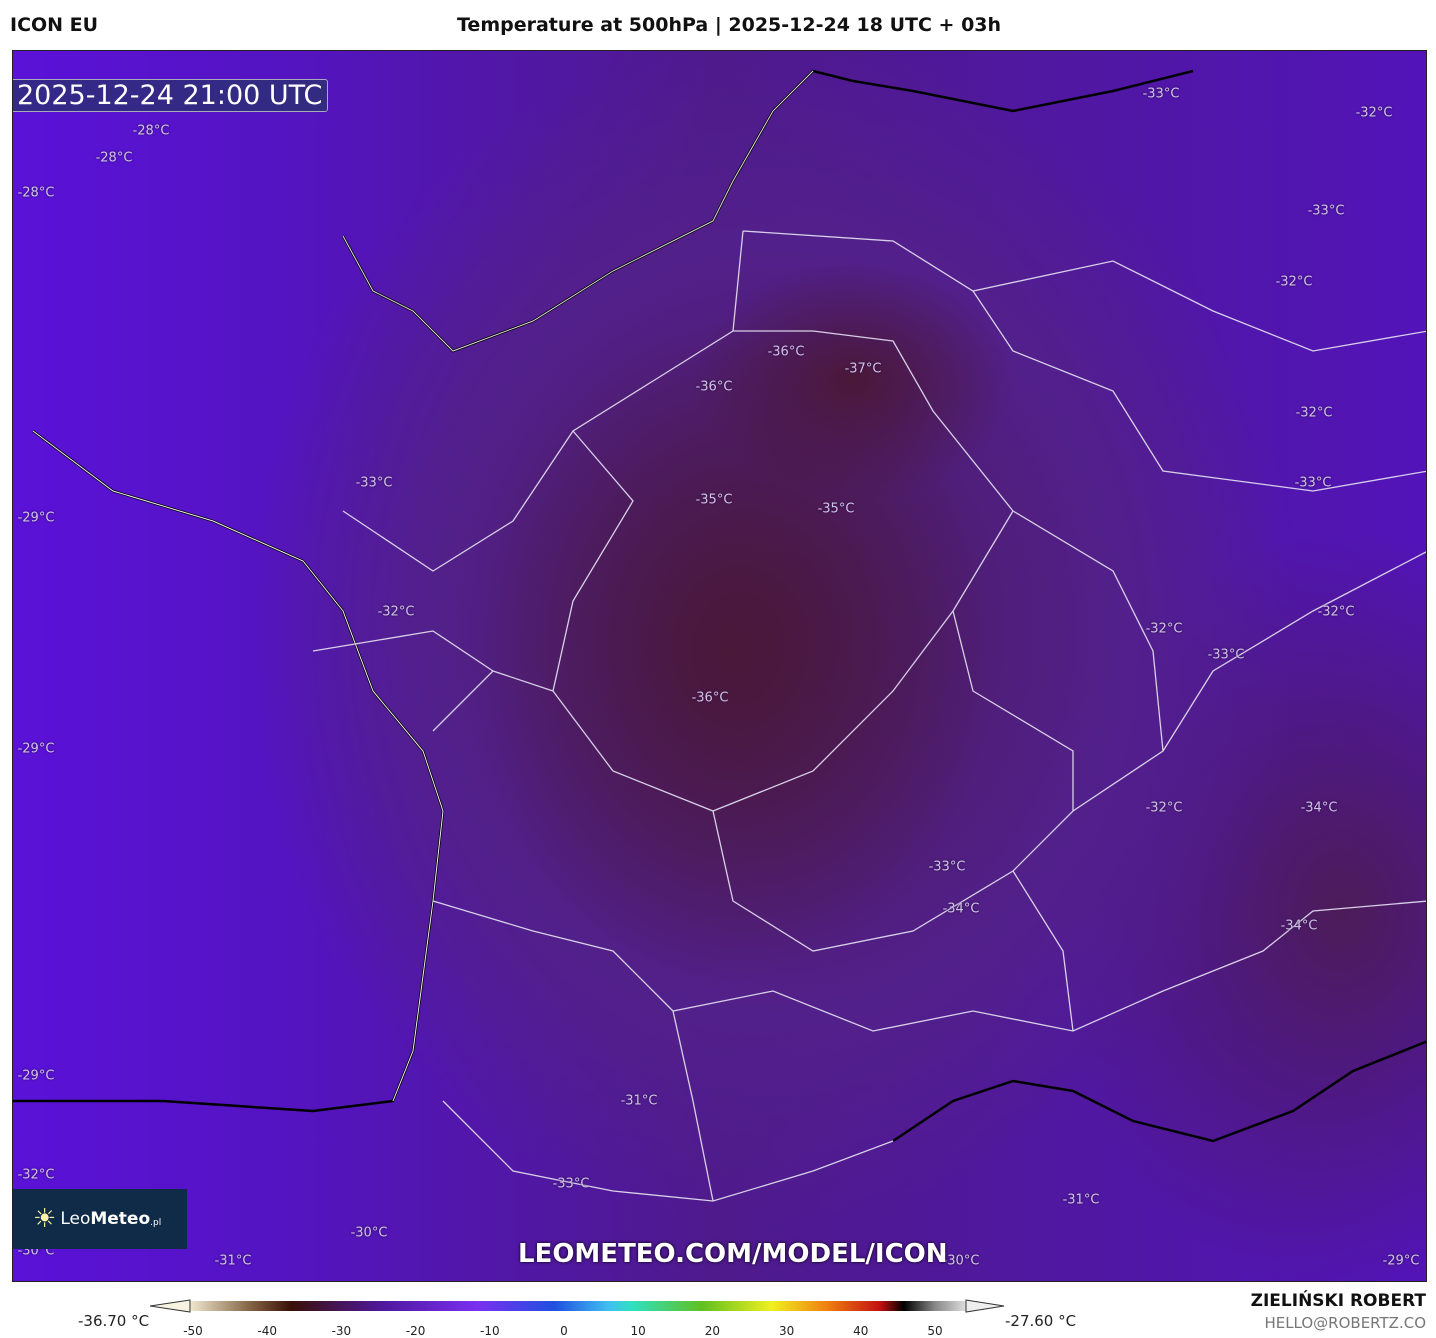 Image resolution: width=1436 pixels, height=1338 pixels. What do you see at coordinates (863, 369) in the screenshot?
I see `contour-label: -37°C` at bounding box center [863, 369].